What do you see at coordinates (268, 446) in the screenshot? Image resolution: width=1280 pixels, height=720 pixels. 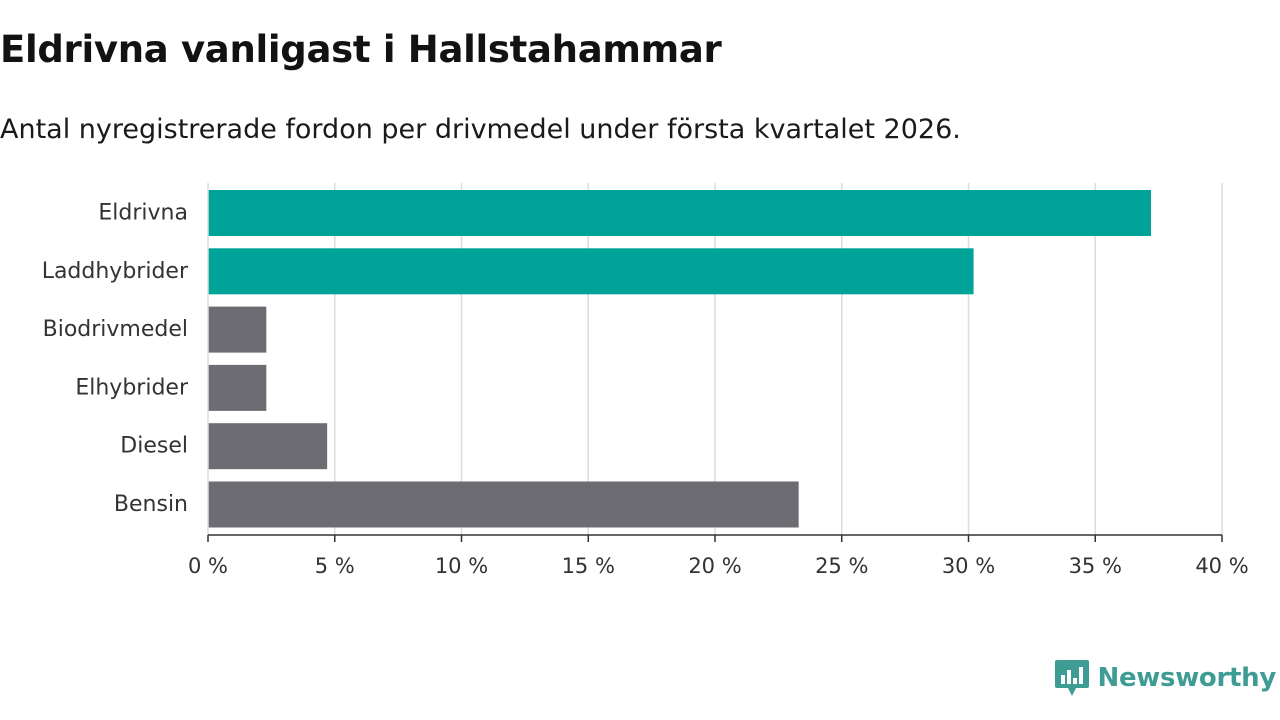 I see `bar-diesel` at bounding box center [268, 446].